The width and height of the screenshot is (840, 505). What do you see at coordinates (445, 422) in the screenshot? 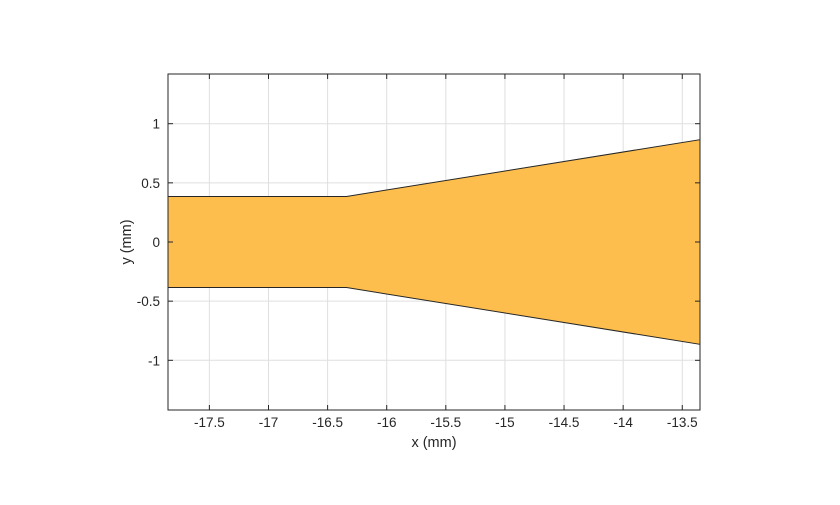
I see `x-tick-label: -15.5` at bounding box center [445, 422].